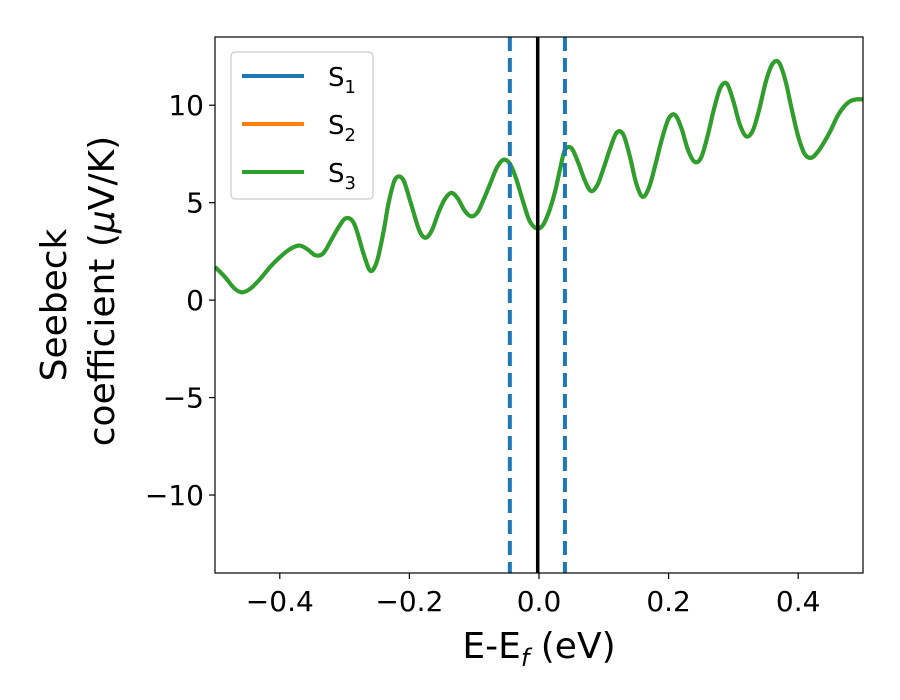 This screenshot has height=700, width=900. I want to click on legend-label-s2: S2, so click(342, 128).